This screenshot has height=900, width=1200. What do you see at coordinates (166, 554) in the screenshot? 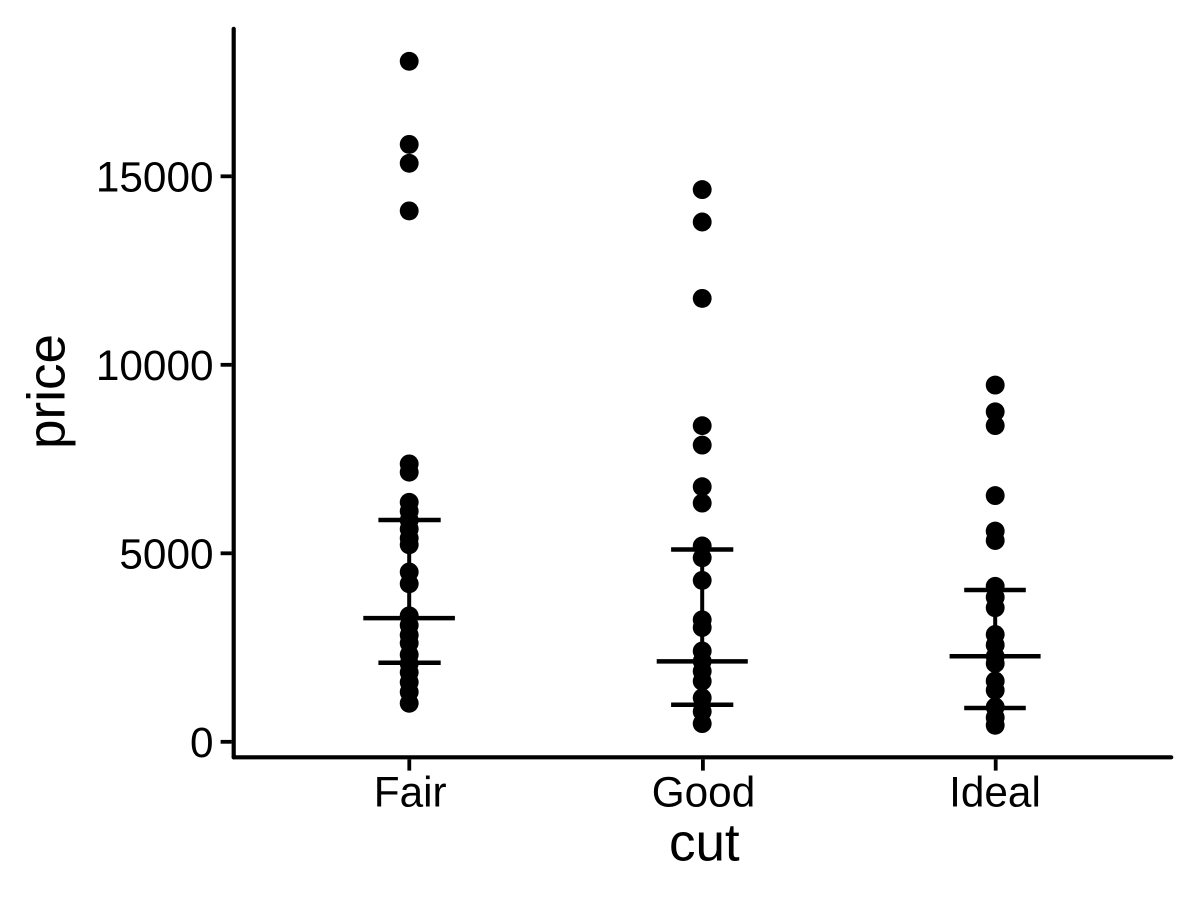
I see `svg-text: 5000` at bounding box center [166, 554].